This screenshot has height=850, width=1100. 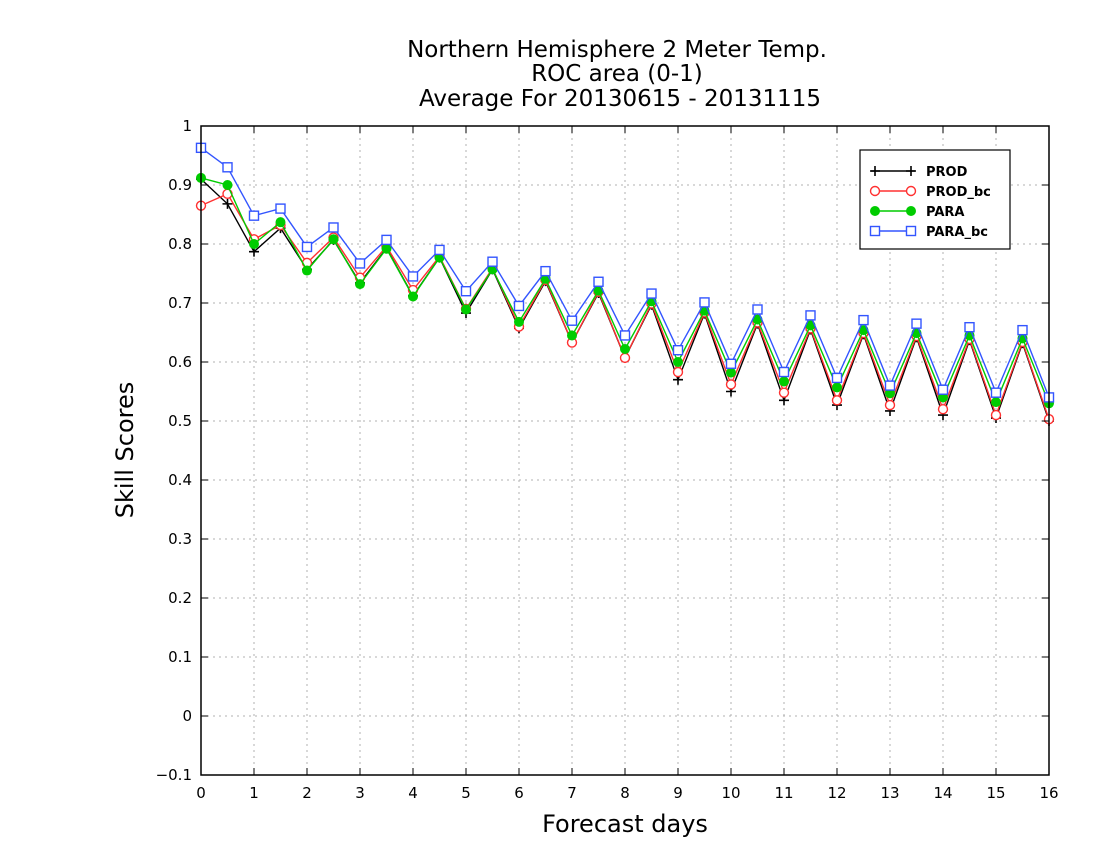 What do you see at coordinates (466, 793) in the screenshot?
I see `x-tick-label: 5` at bounding box center [466, 793].